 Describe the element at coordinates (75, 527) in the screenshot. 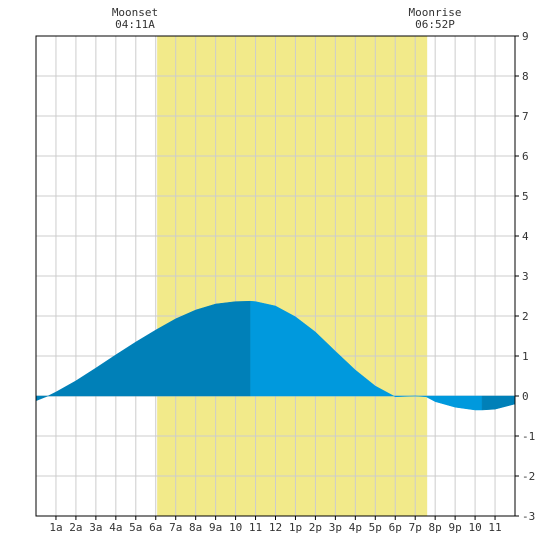

I see `x-tick-label: 2a` at that location.